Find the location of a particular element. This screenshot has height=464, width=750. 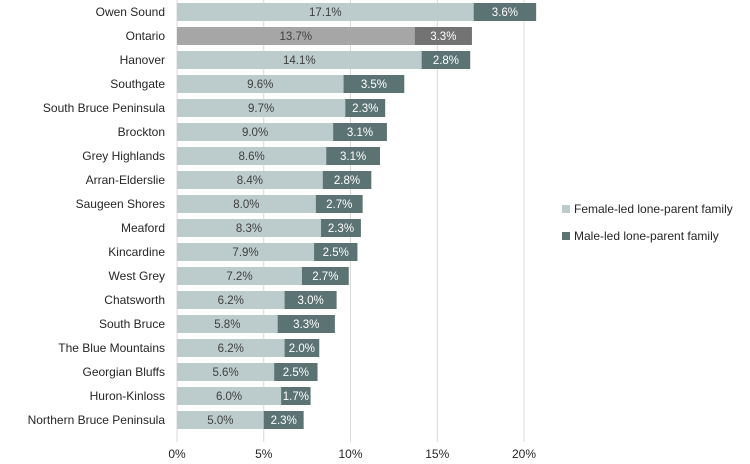

female-led-value-label: 7.2% is located at coordinates (239, 277).